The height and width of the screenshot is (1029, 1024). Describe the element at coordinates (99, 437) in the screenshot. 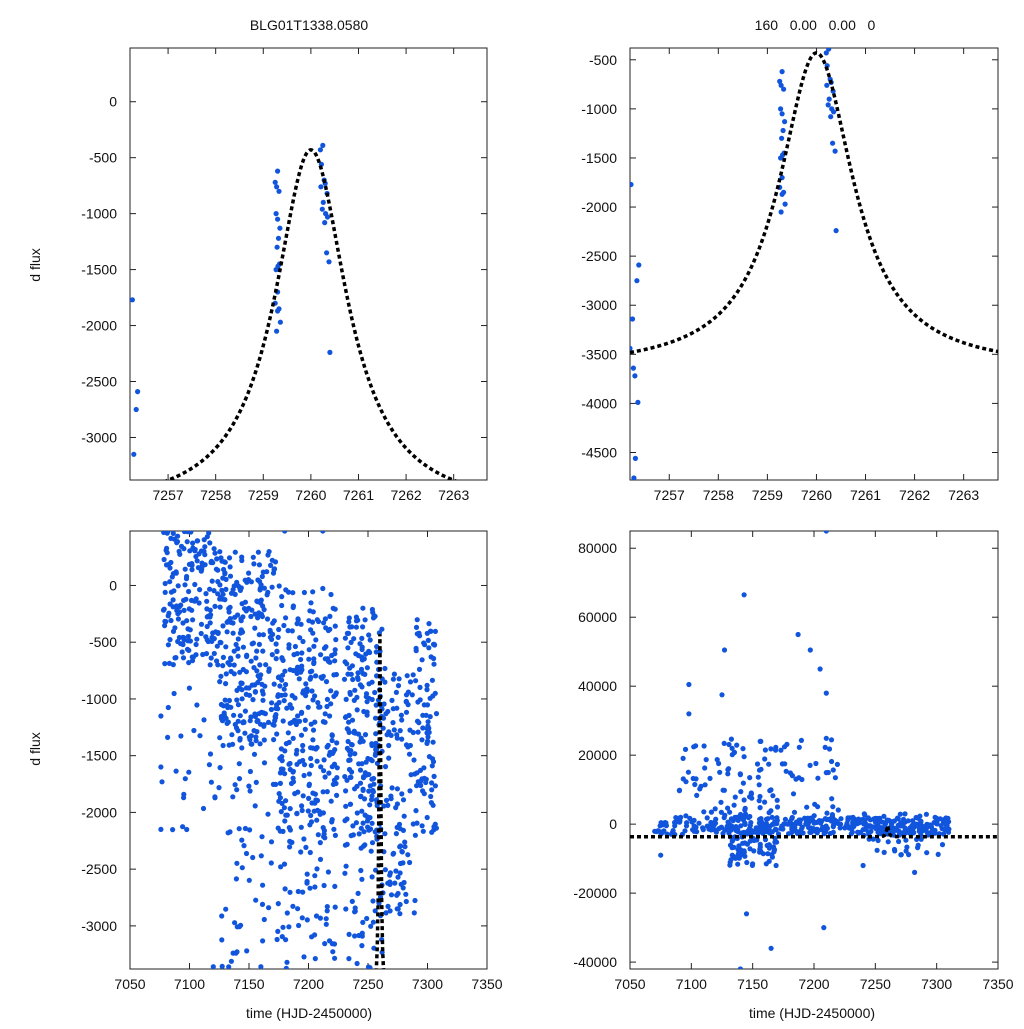

I see `y-tick-label: -3000` at that location.